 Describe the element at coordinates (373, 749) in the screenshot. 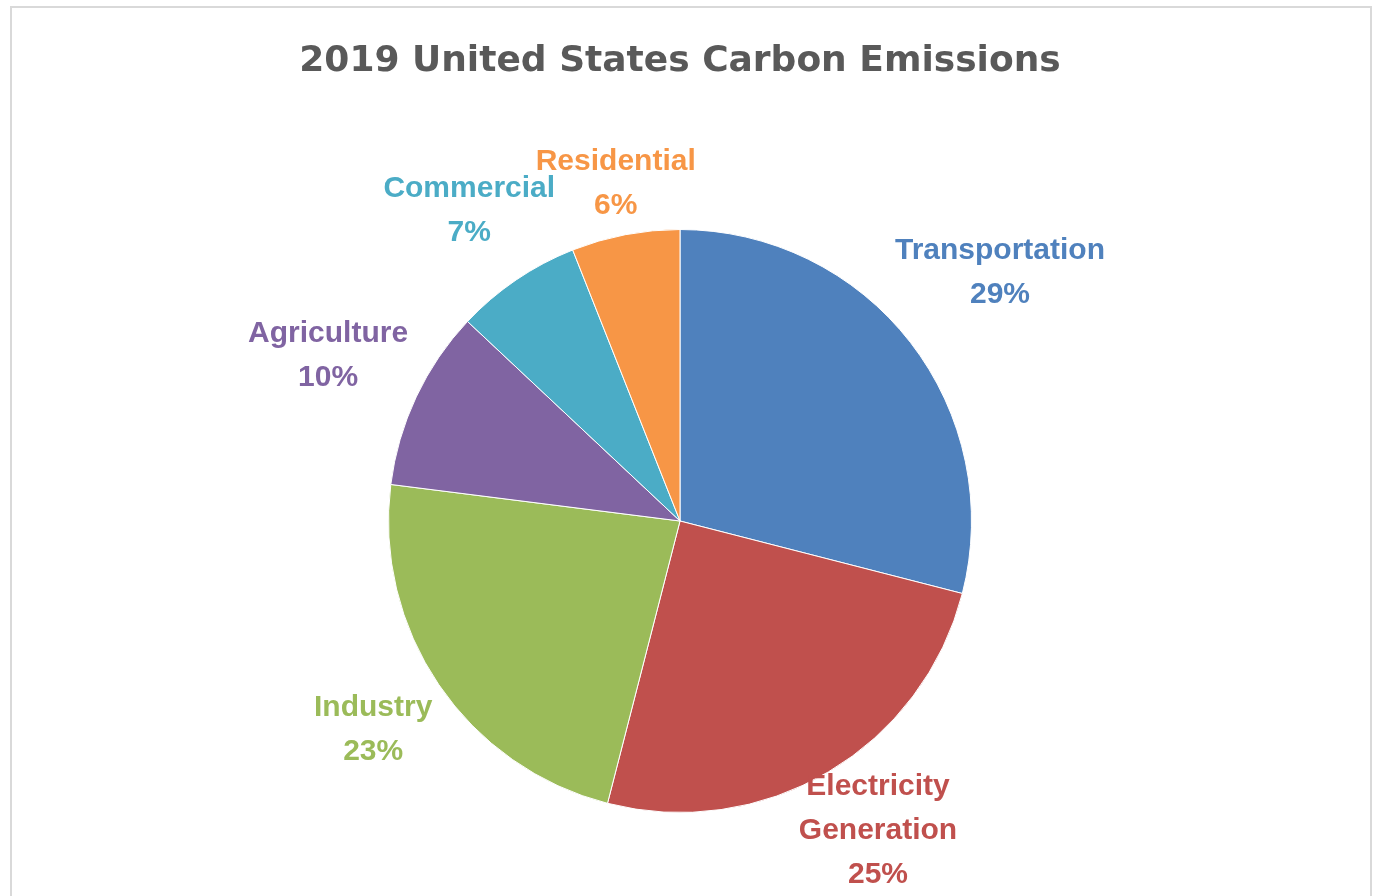

I see `data-label: 23%` at that location.